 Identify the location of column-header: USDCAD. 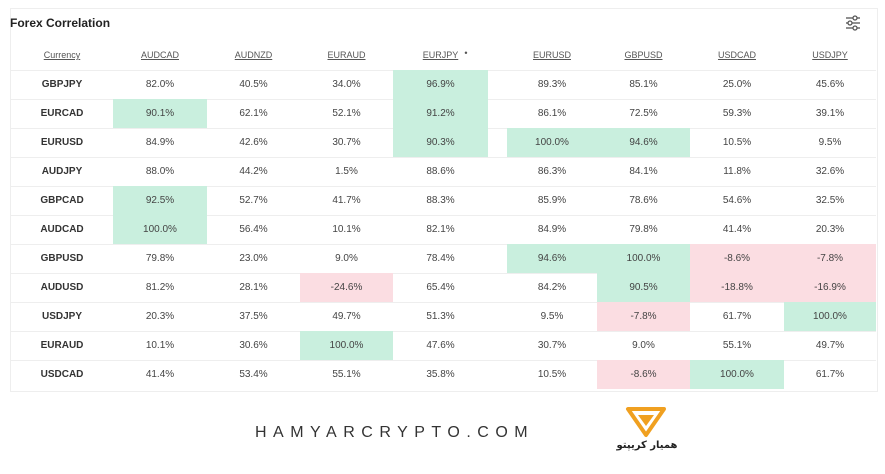
(736, 55).